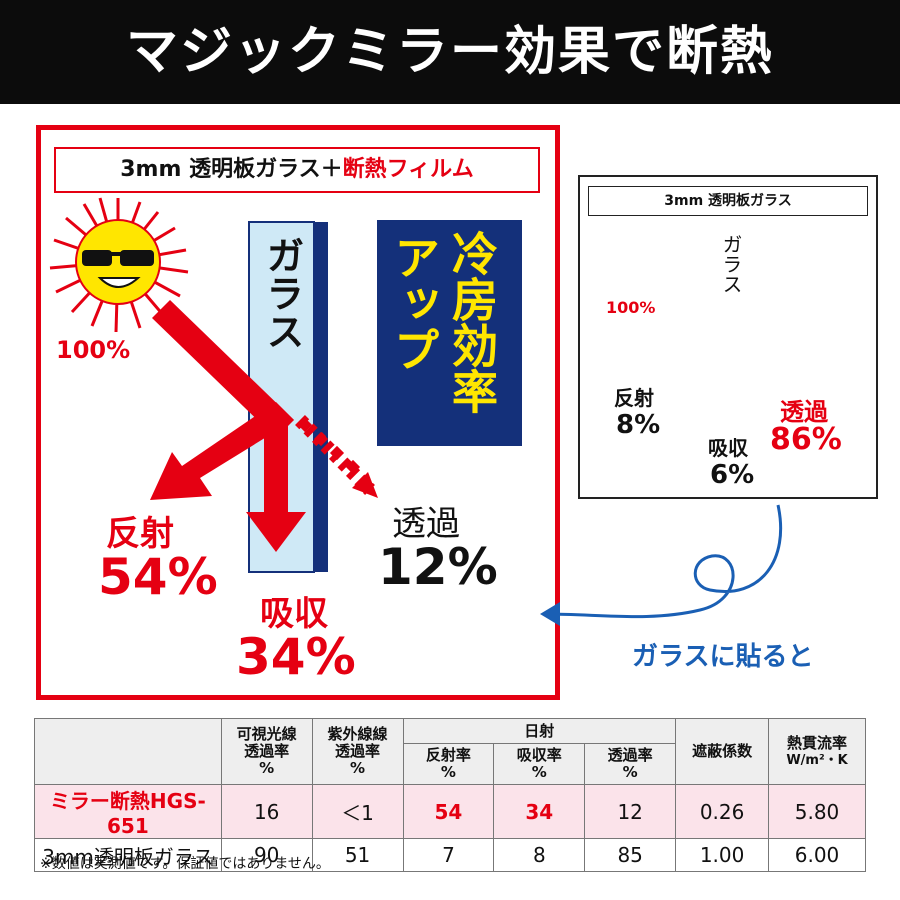 The image size is (900, 900). What do you see at coordinates (438, 567) in the screenshot?
I see `transmit-value: 12%` at bounding box center [438, 567].